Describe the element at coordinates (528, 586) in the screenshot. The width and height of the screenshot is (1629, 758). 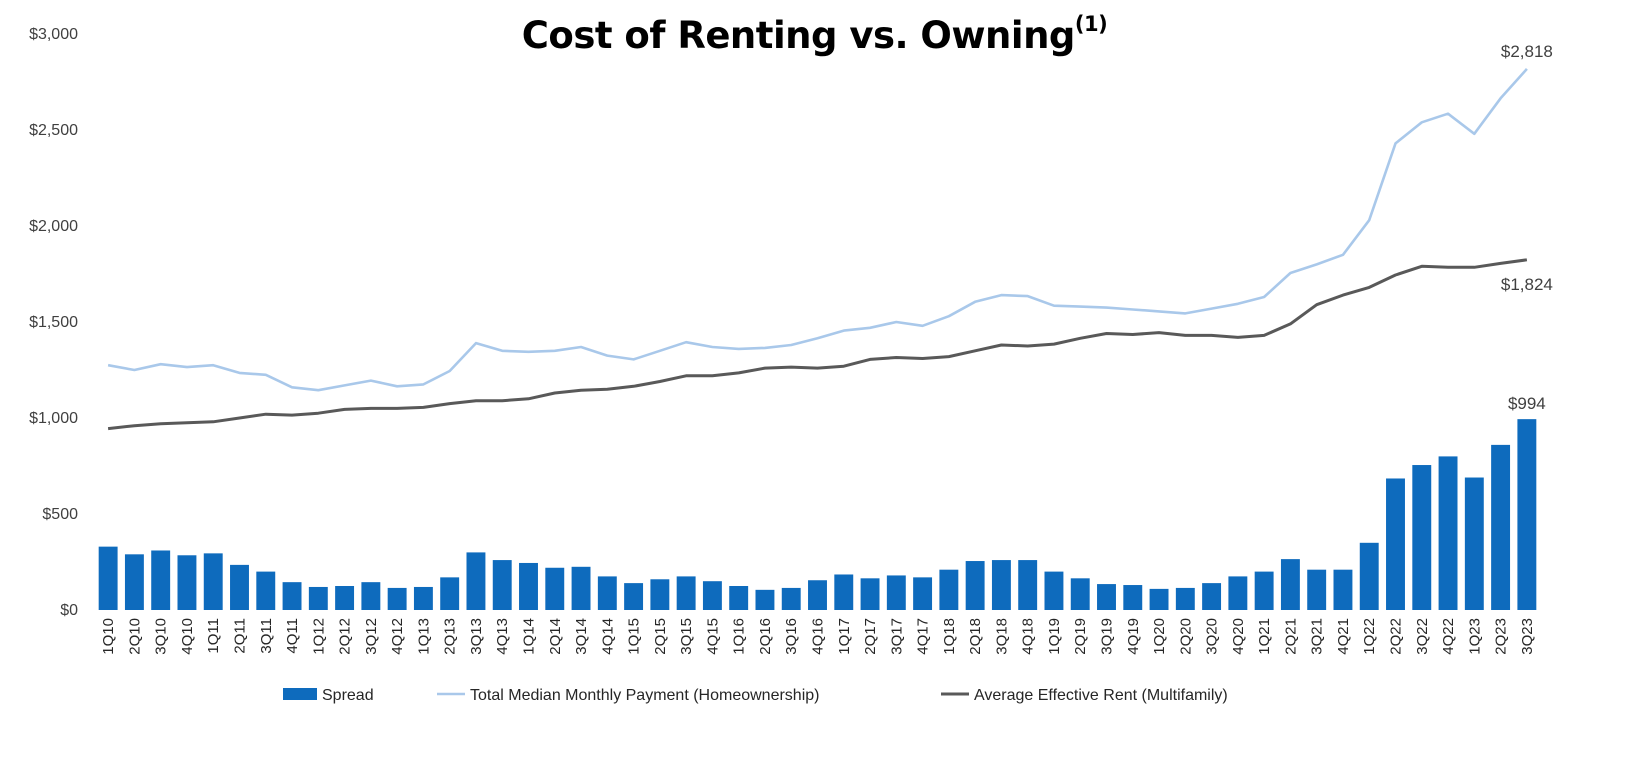
I see `spread-bar-1q14` at that location.